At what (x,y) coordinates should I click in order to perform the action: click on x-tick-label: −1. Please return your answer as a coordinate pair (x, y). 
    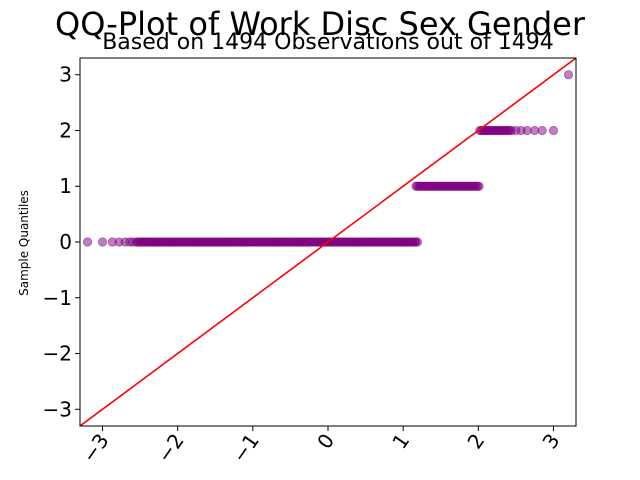
    Looking at the image, I should click on (245, 448).